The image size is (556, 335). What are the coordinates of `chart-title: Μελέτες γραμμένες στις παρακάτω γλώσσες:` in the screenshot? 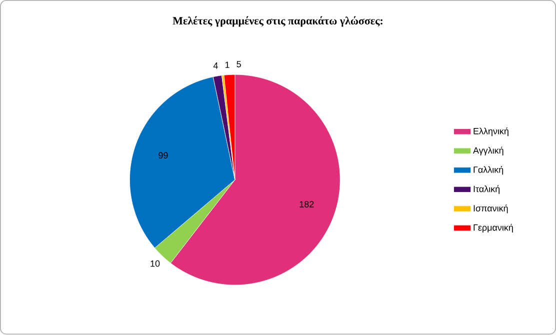 It's located at (277, 21).